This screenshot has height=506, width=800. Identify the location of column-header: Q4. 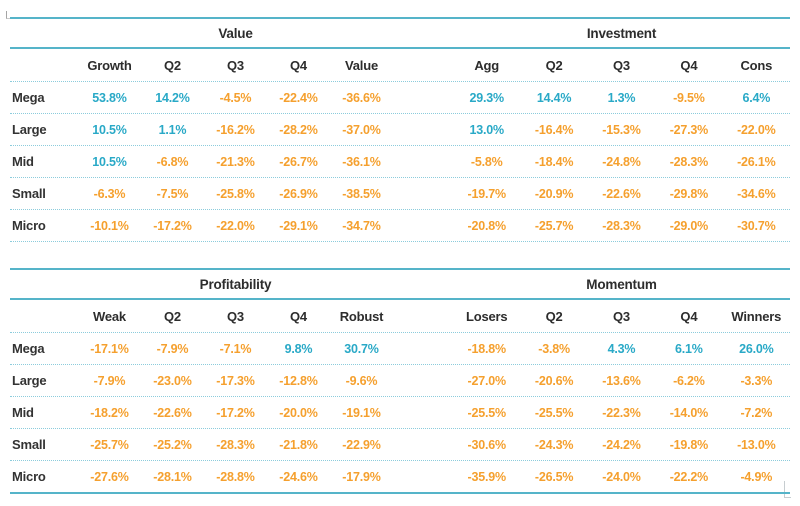
(298, 65).